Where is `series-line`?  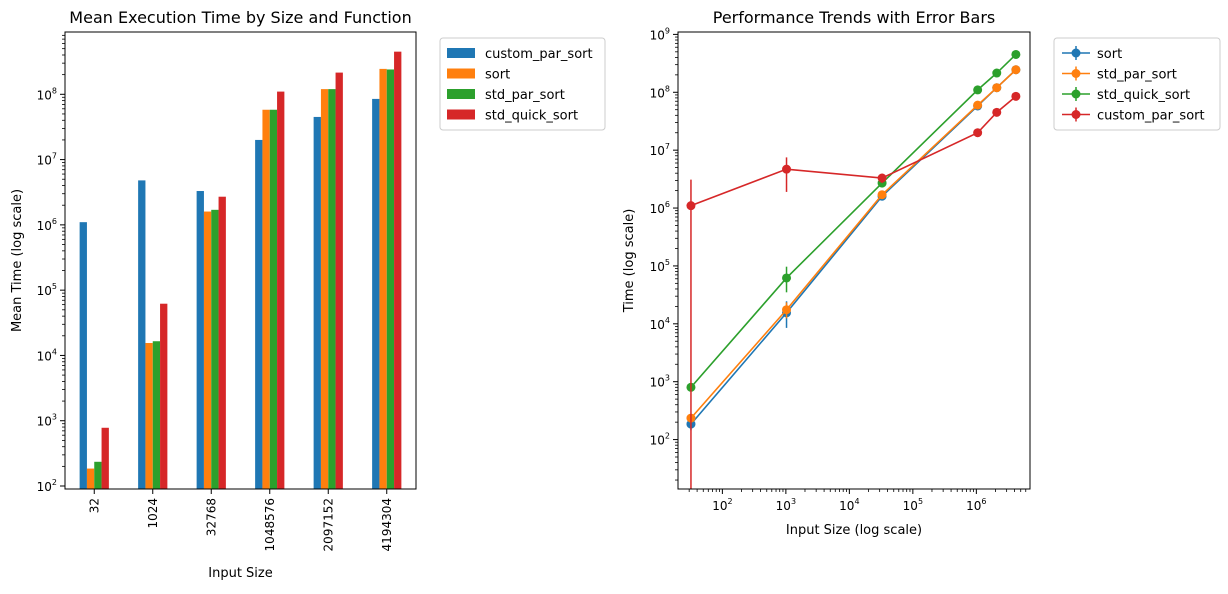
series-line is located at coordinates (853, 151).